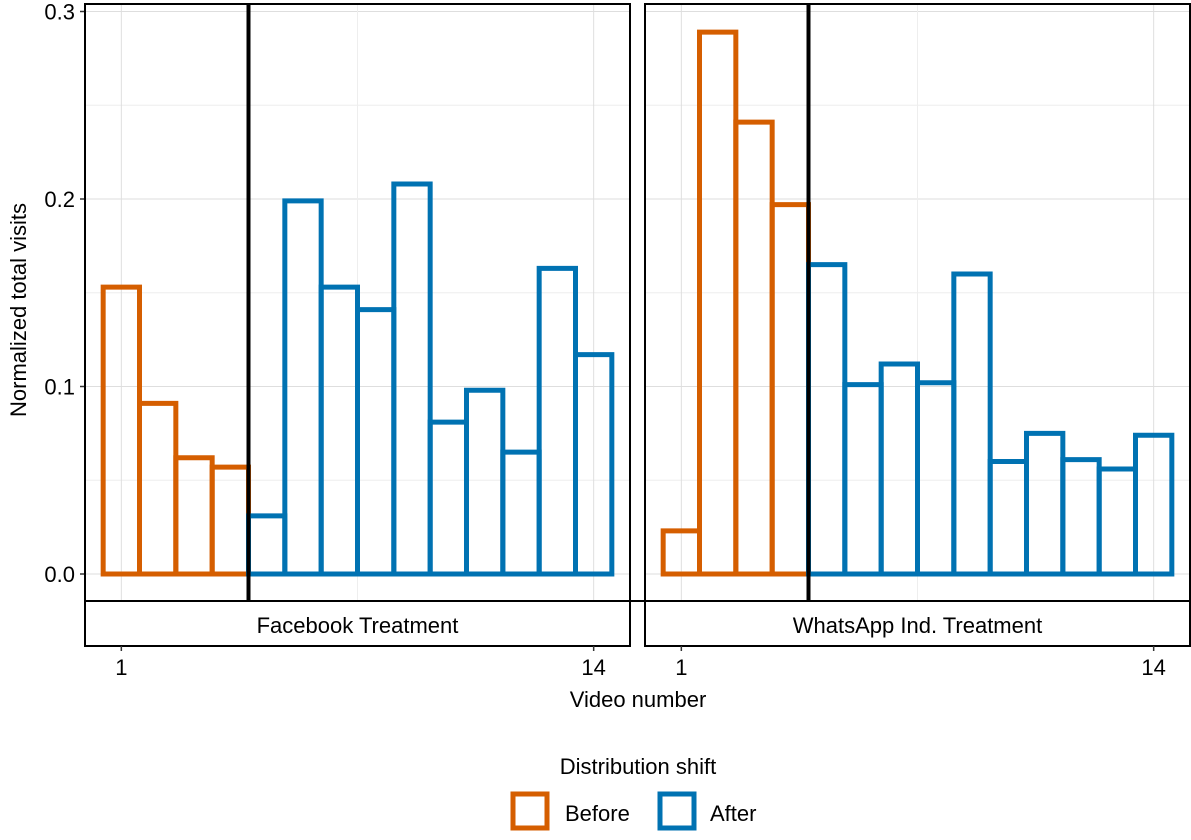 Image resolution: width=1191 pixels, height=840 pixels. Describe the element at coordinates (59, 12) in the screenshot. I see `y-tick-label: 0.3` at that location.